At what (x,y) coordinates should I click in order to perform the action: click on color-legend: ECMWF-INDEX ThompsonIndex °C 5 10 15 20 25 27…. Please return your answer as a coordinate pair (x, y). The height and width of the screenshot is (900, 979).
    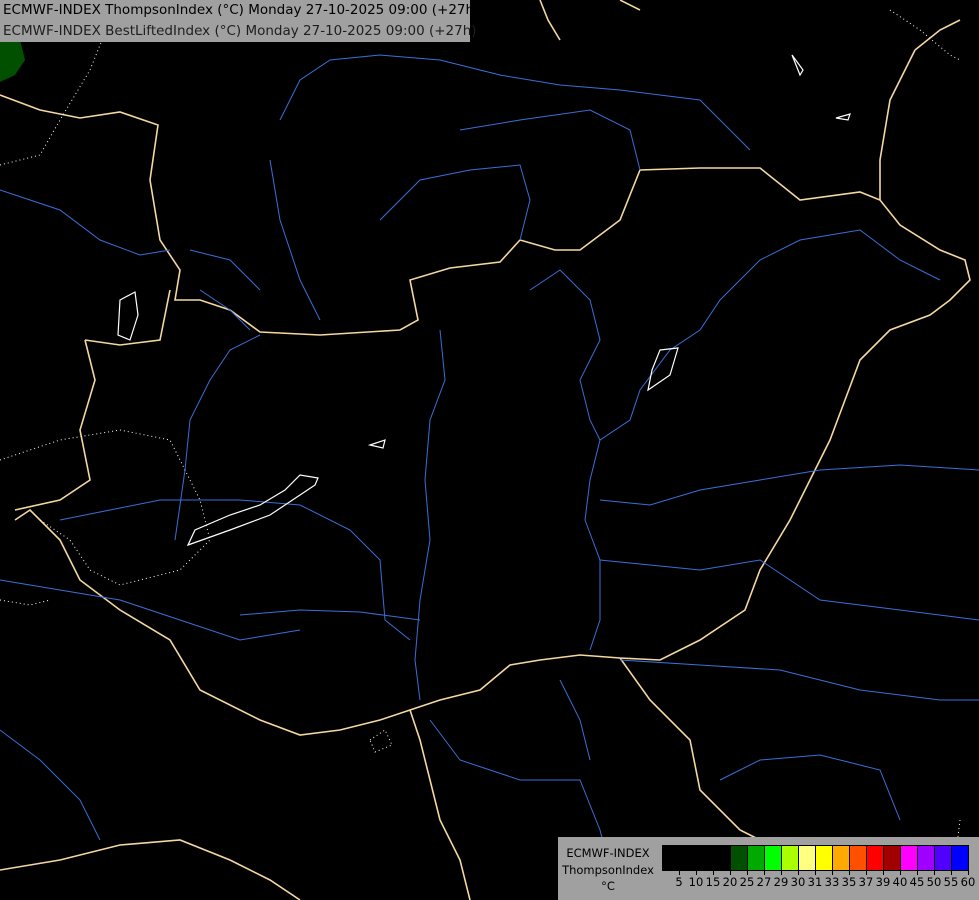
    Looking at the image, I should click on (768, 868).